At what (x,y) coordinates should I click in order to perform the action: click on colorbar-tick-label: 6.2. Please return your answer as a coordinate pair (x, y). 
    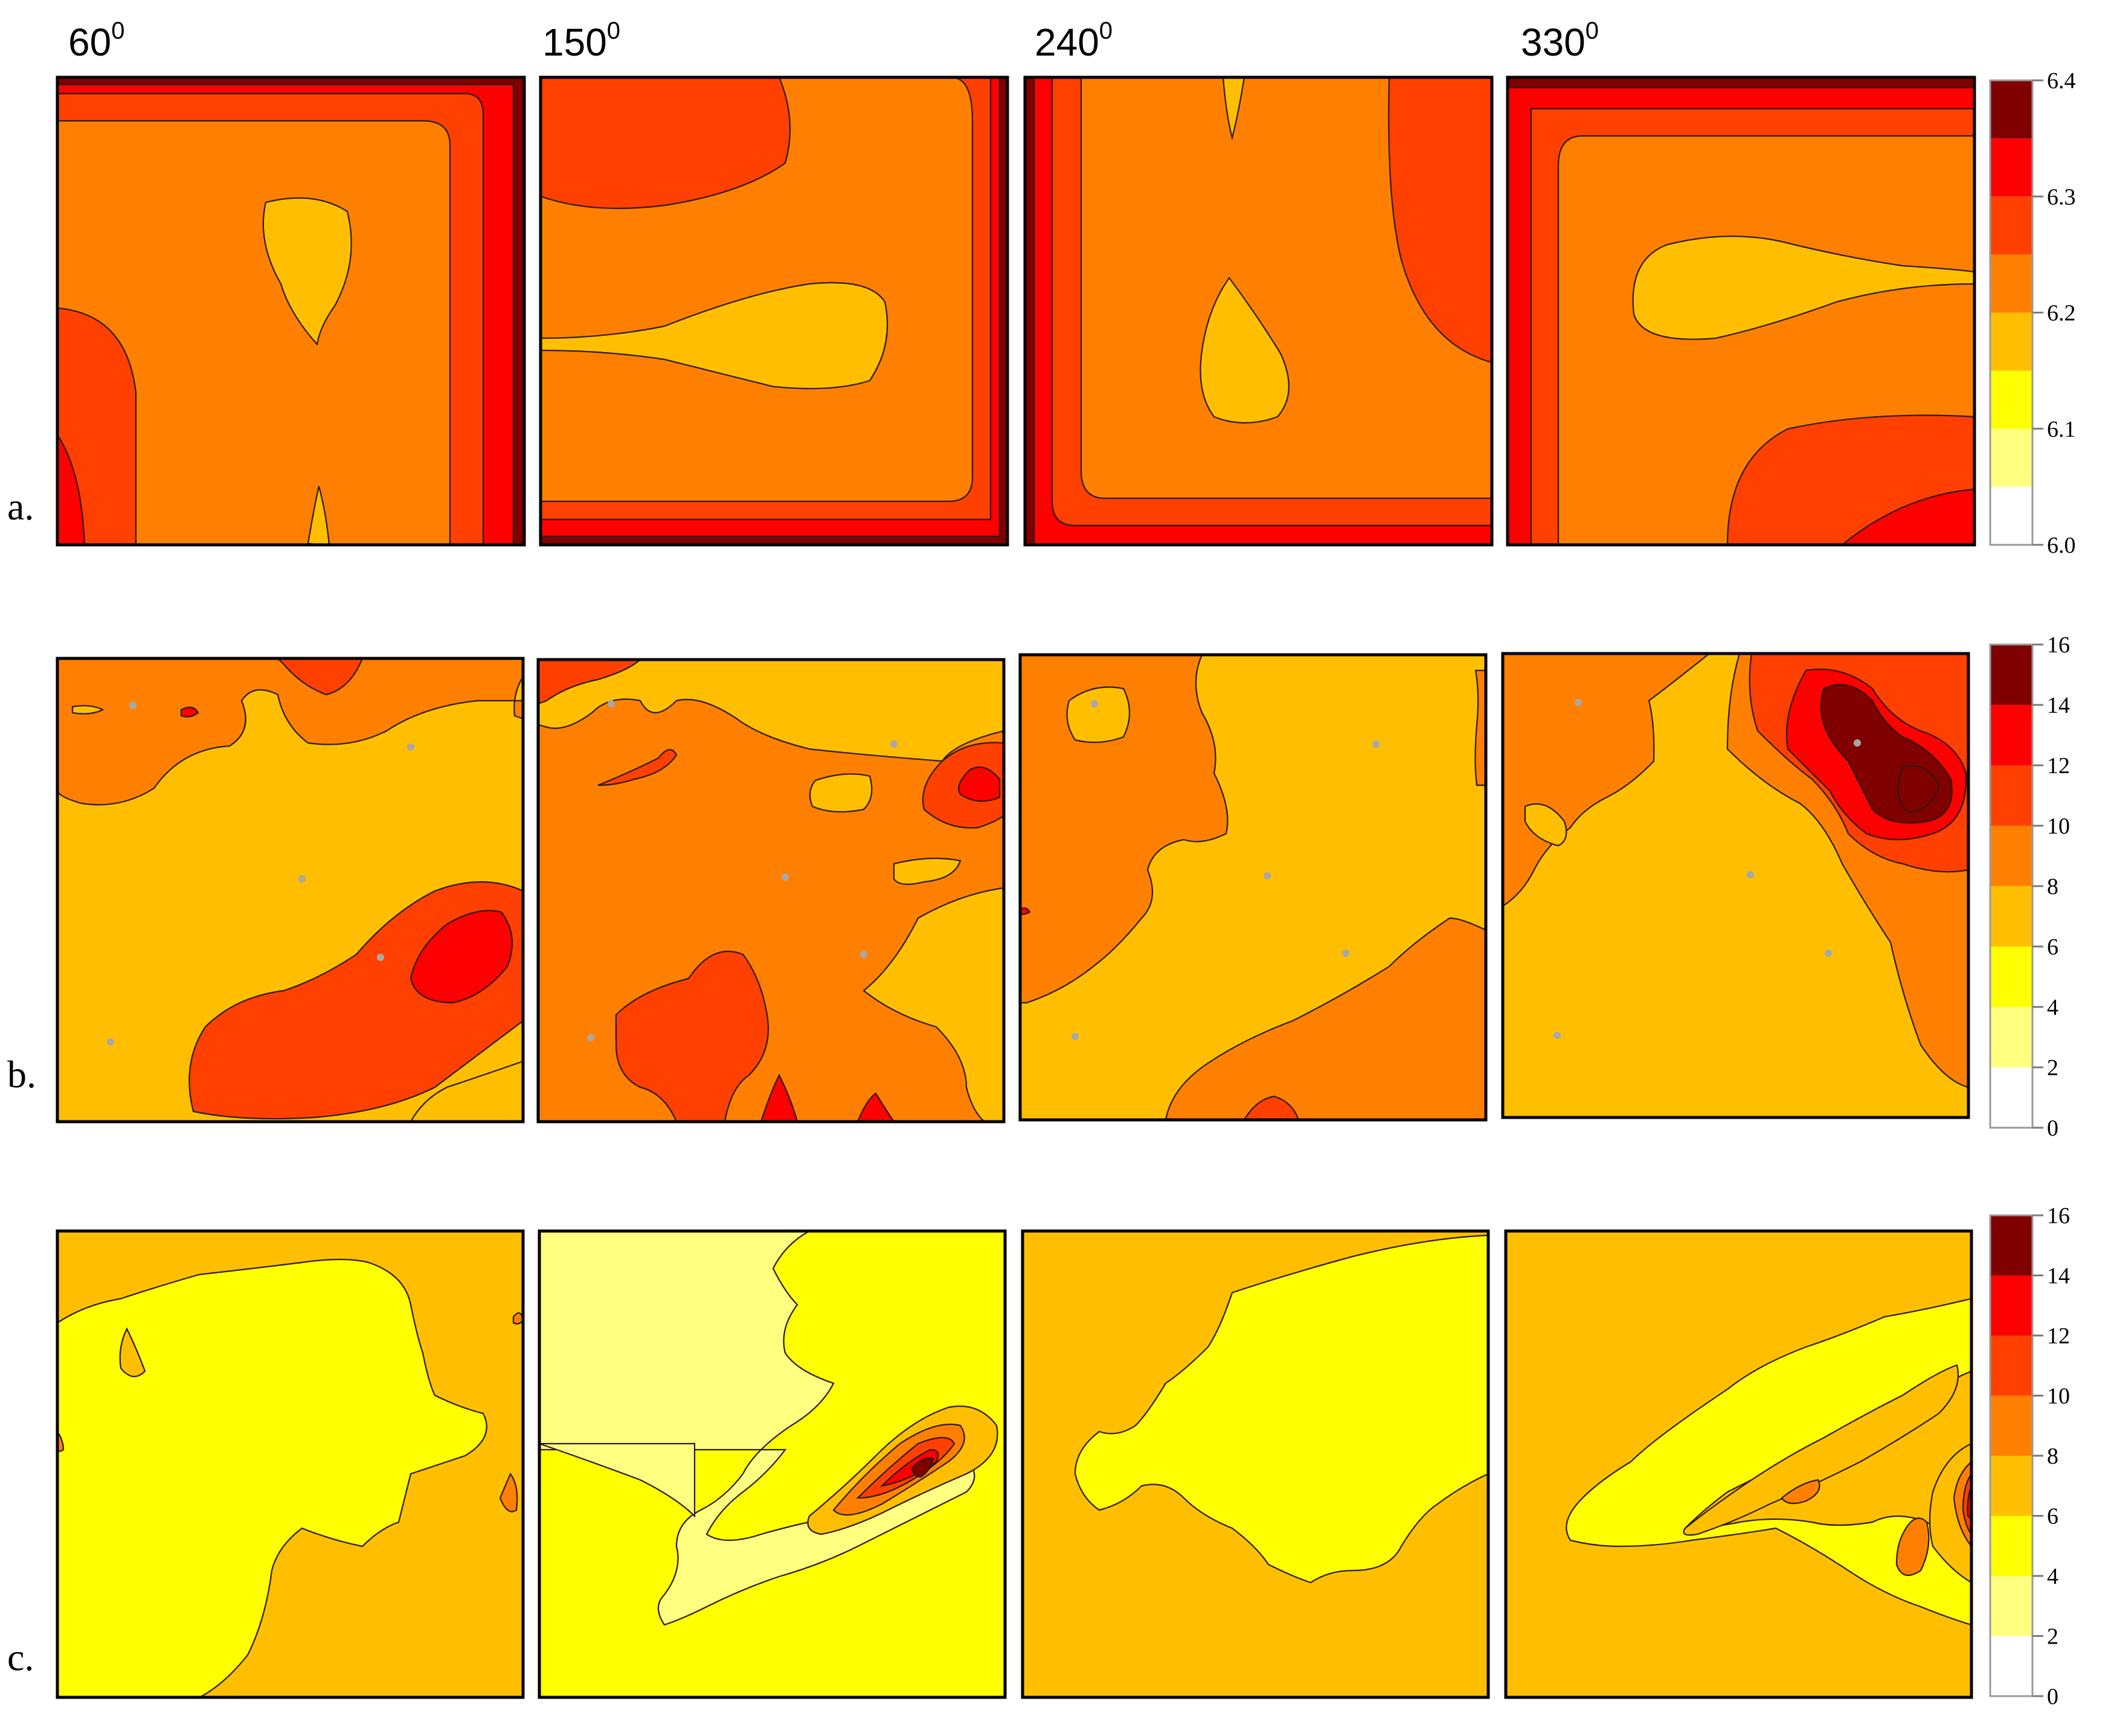
    Looking at the image, I should click on (2061, 313).